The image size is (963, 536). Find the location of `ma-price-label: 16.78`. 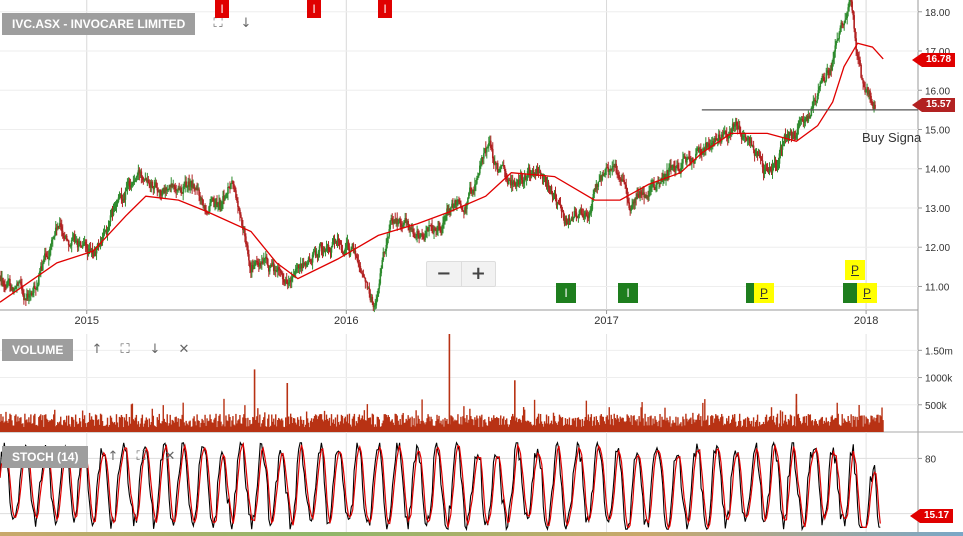

ma-price-label: 16.78 is located at coordinates (934, 60).